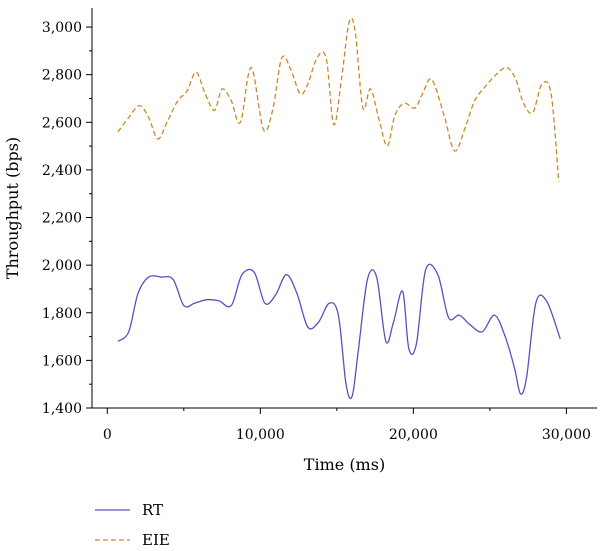 The image size is (600, 551). Describe the element at coordinates (132, 525) in the screenshot. I see `legend: RT EIE` at that location.